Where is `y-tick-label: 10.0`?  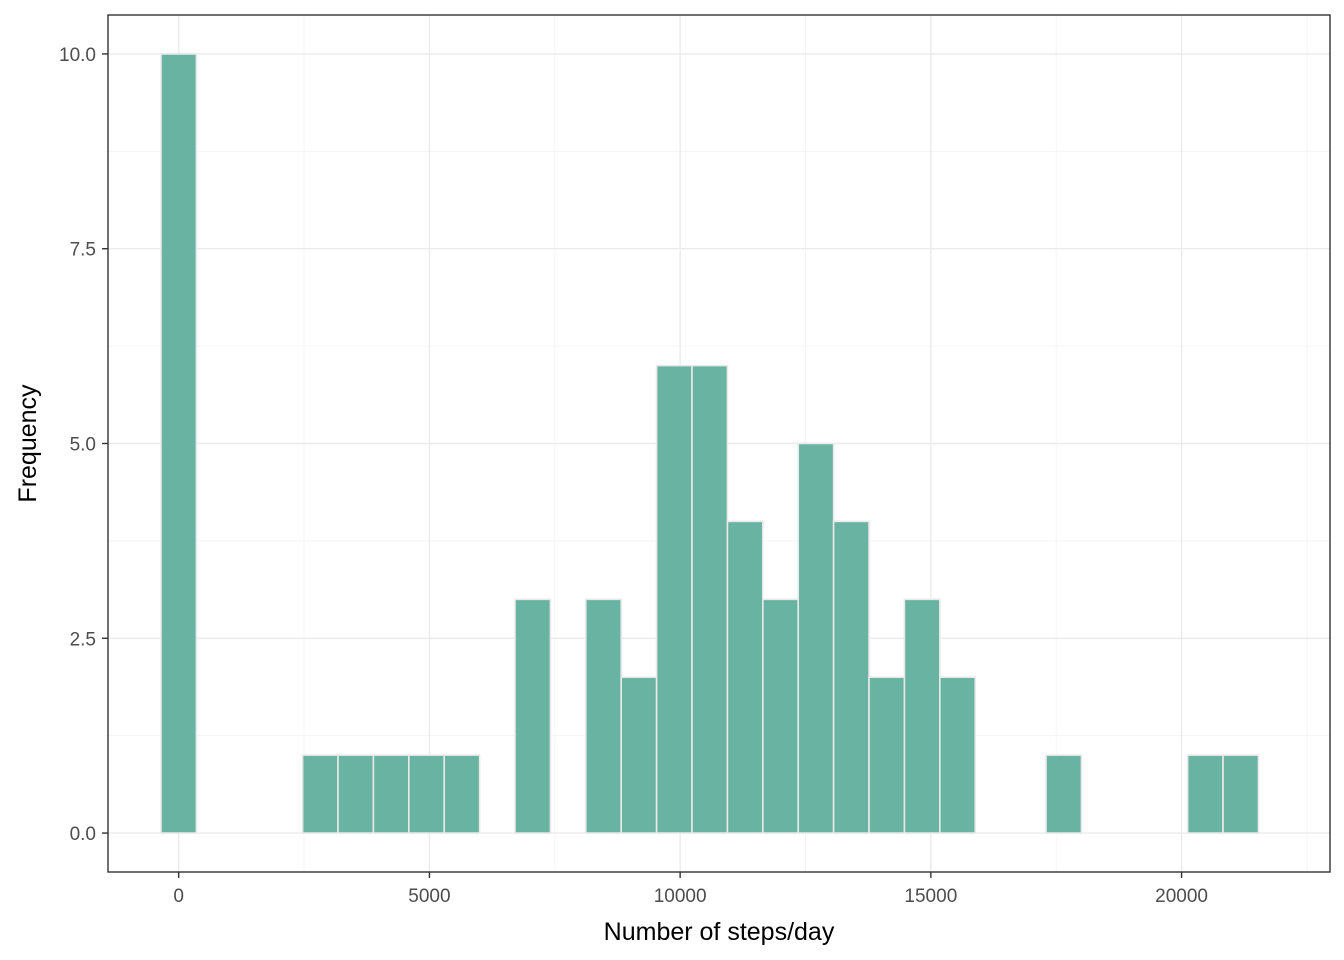
y-tick-label: 10.0 is located at coordinates (77, 55).